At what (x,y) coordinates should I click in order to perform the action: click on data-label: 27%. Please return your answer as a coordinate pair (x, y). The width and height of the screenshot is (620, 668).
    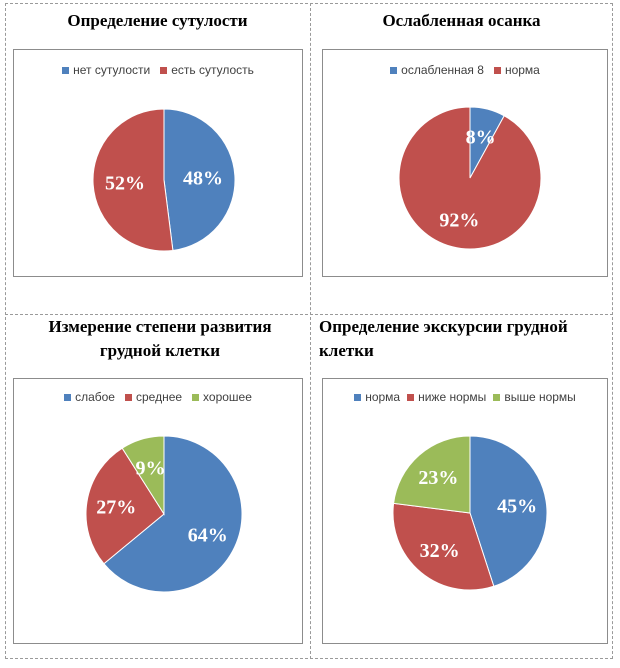
    Looking at the image, I should click on (116, 507).